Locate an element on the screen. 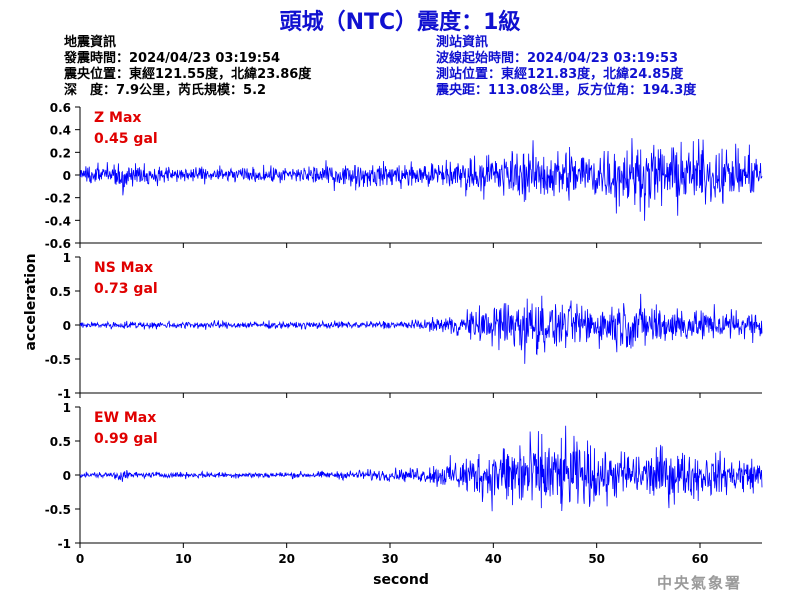 This screenshot has width=800, height=600. depth-magnitude: 深 度：7.9公里，芮氏規模：5.2 is located at coordinates (165, 90).